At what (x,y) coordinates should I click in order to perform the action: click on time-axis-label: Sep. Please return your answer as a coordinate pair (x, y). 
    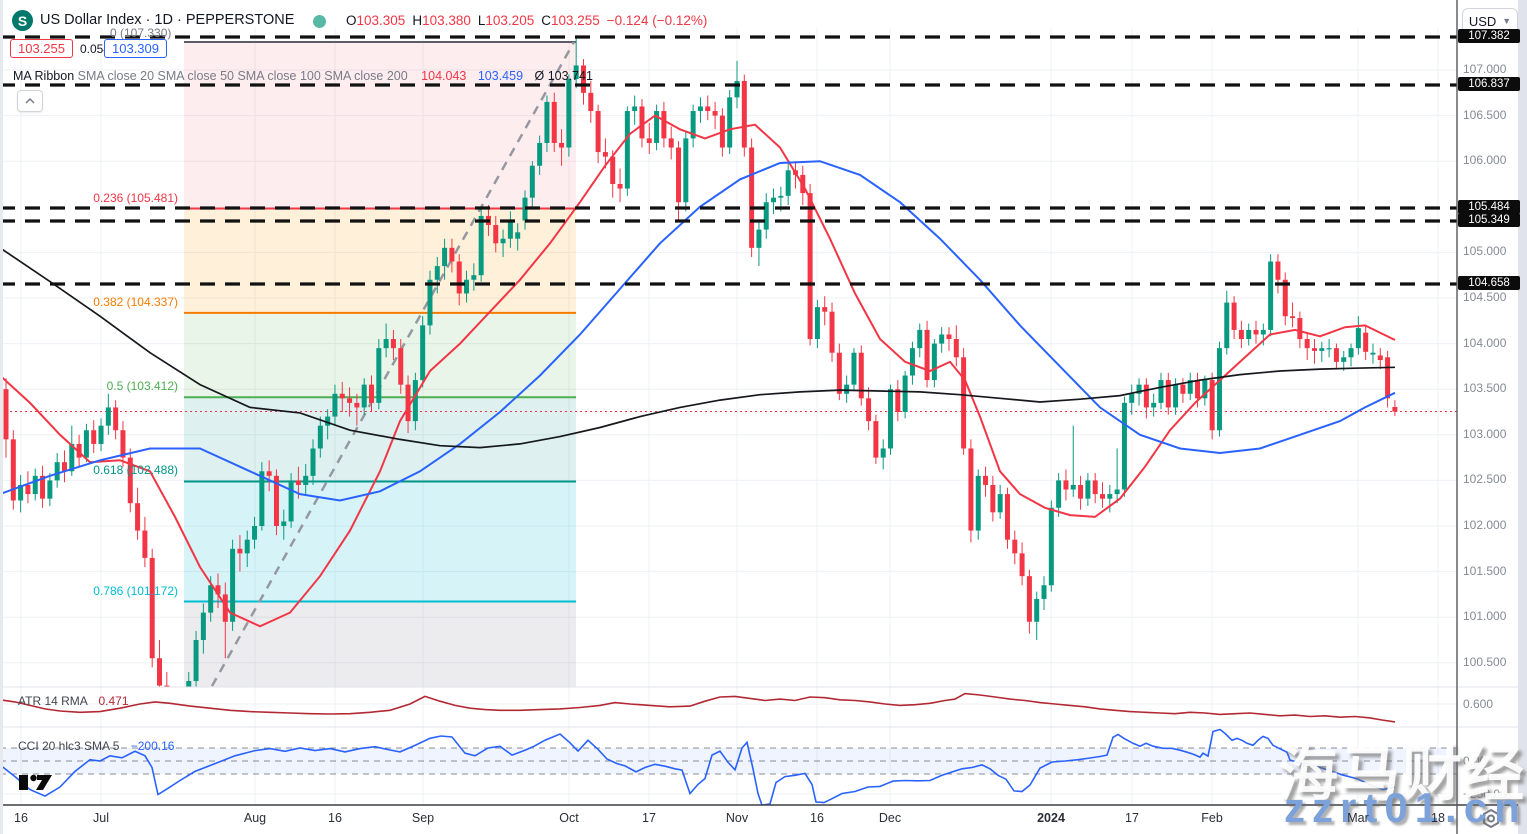
    Looking at the image, I should click on (423, 818).